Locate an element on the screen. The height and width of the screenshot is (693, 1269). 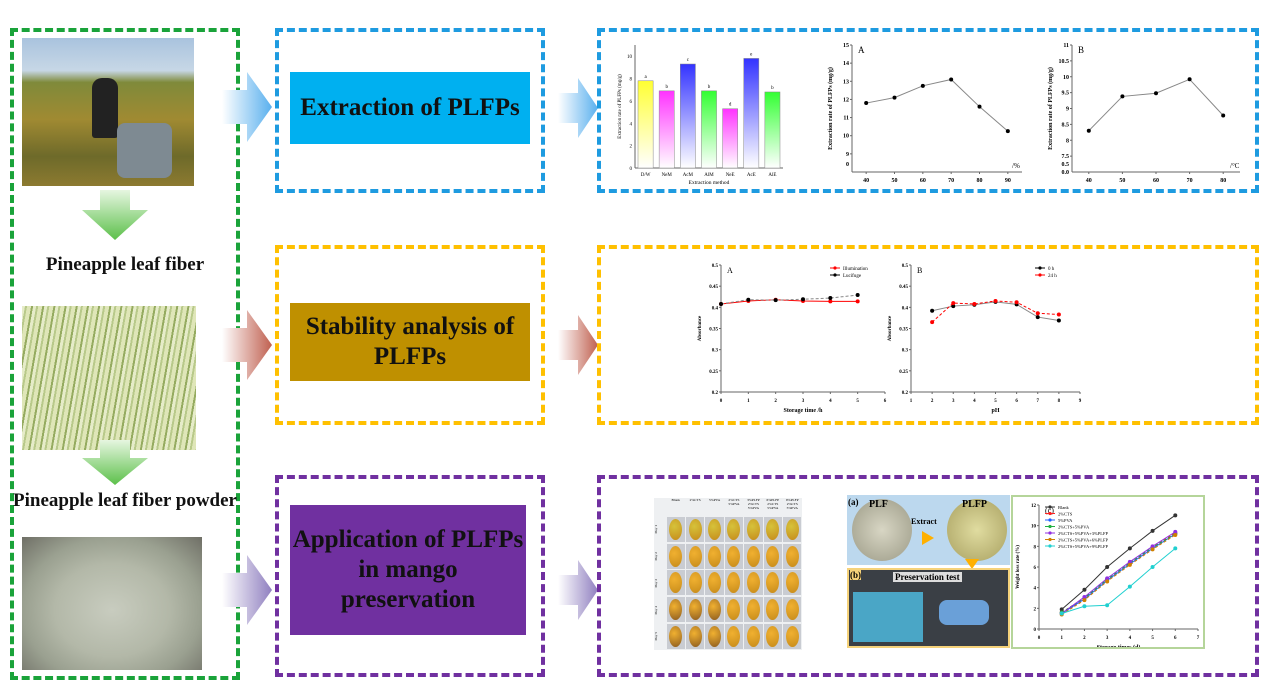
y-tick-label: 10 is located at coordinates (1066, 78).